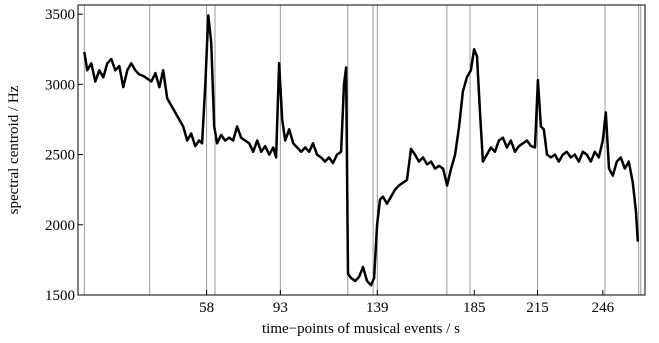 This screenshot has height=343, width=659. I want to click on x-tick-label: 139, so click(377, 308).